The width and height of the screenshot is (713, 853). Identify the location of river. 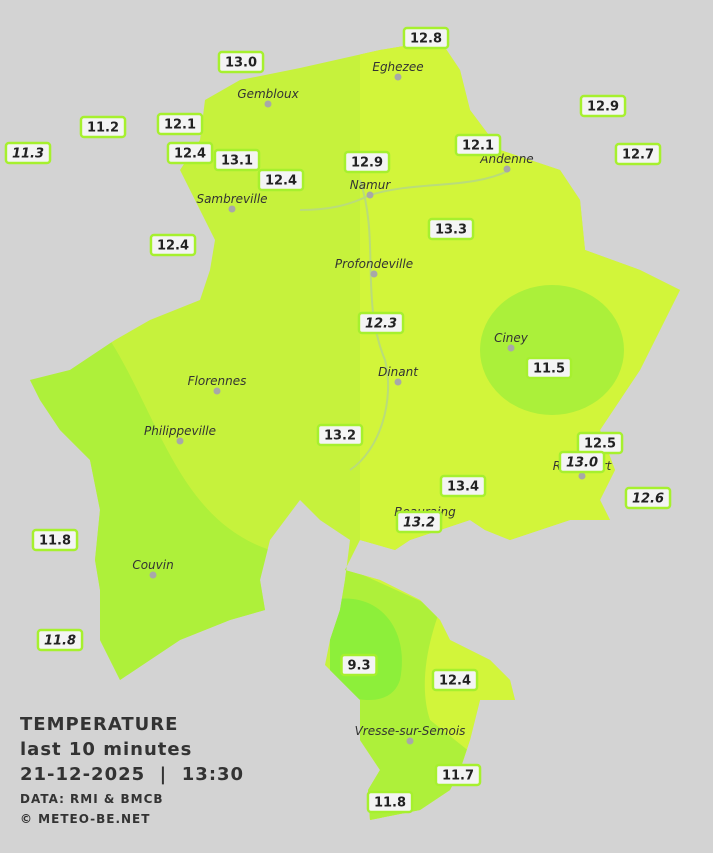
(405, 320).